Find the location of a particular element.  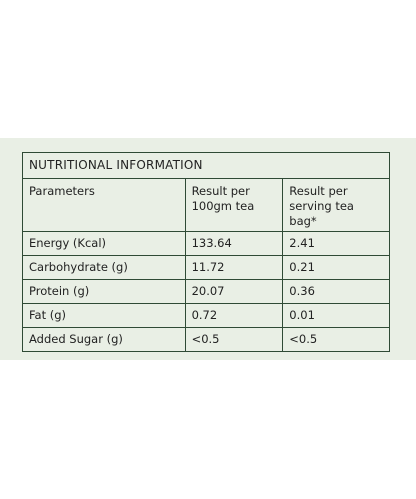

cell: 11.72 is located at coordinates (234, 267).